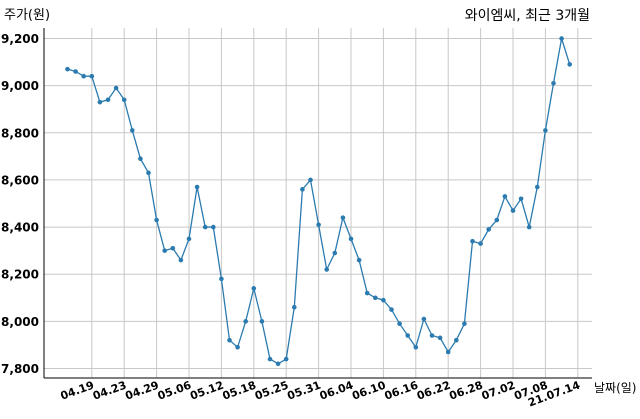  What do you see at coordinates (20, 39) in the screenshot?
I see `y-tick-label: 9,200` at bounding box center [20, 39].